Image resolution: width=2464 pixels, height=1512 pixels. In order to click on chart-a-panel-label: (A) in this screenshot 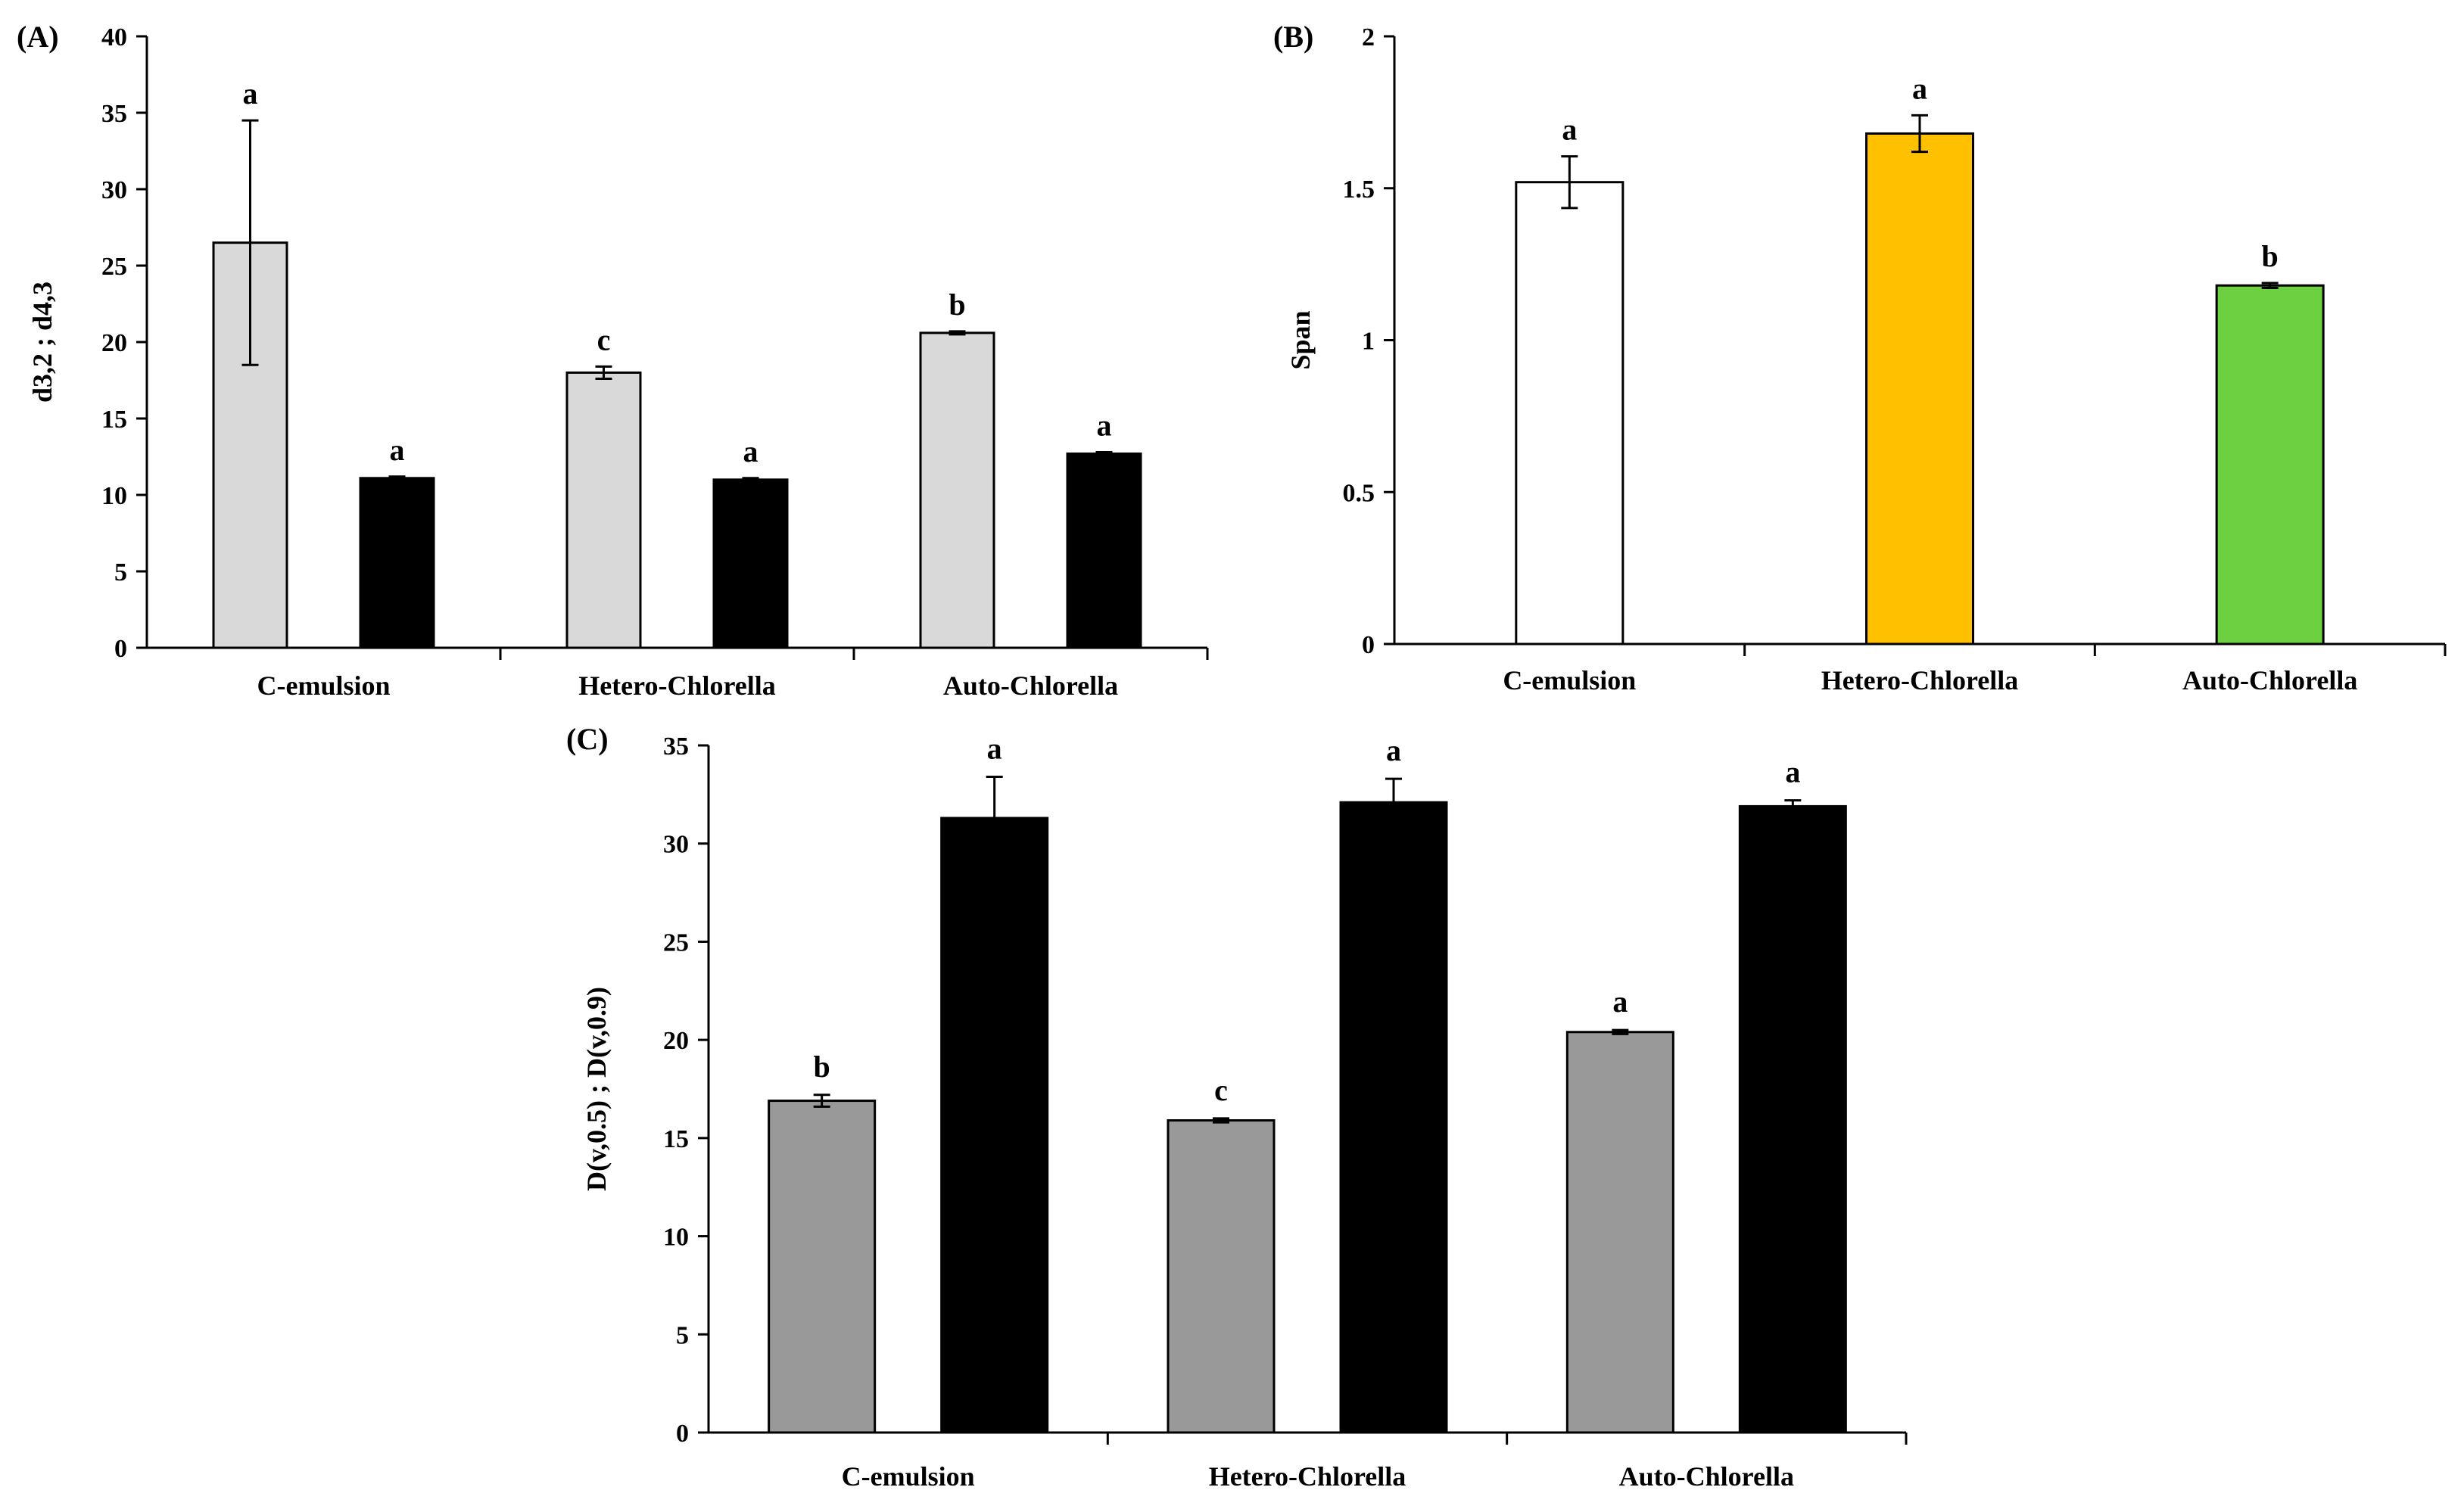, I will do `click(38, 37)`.